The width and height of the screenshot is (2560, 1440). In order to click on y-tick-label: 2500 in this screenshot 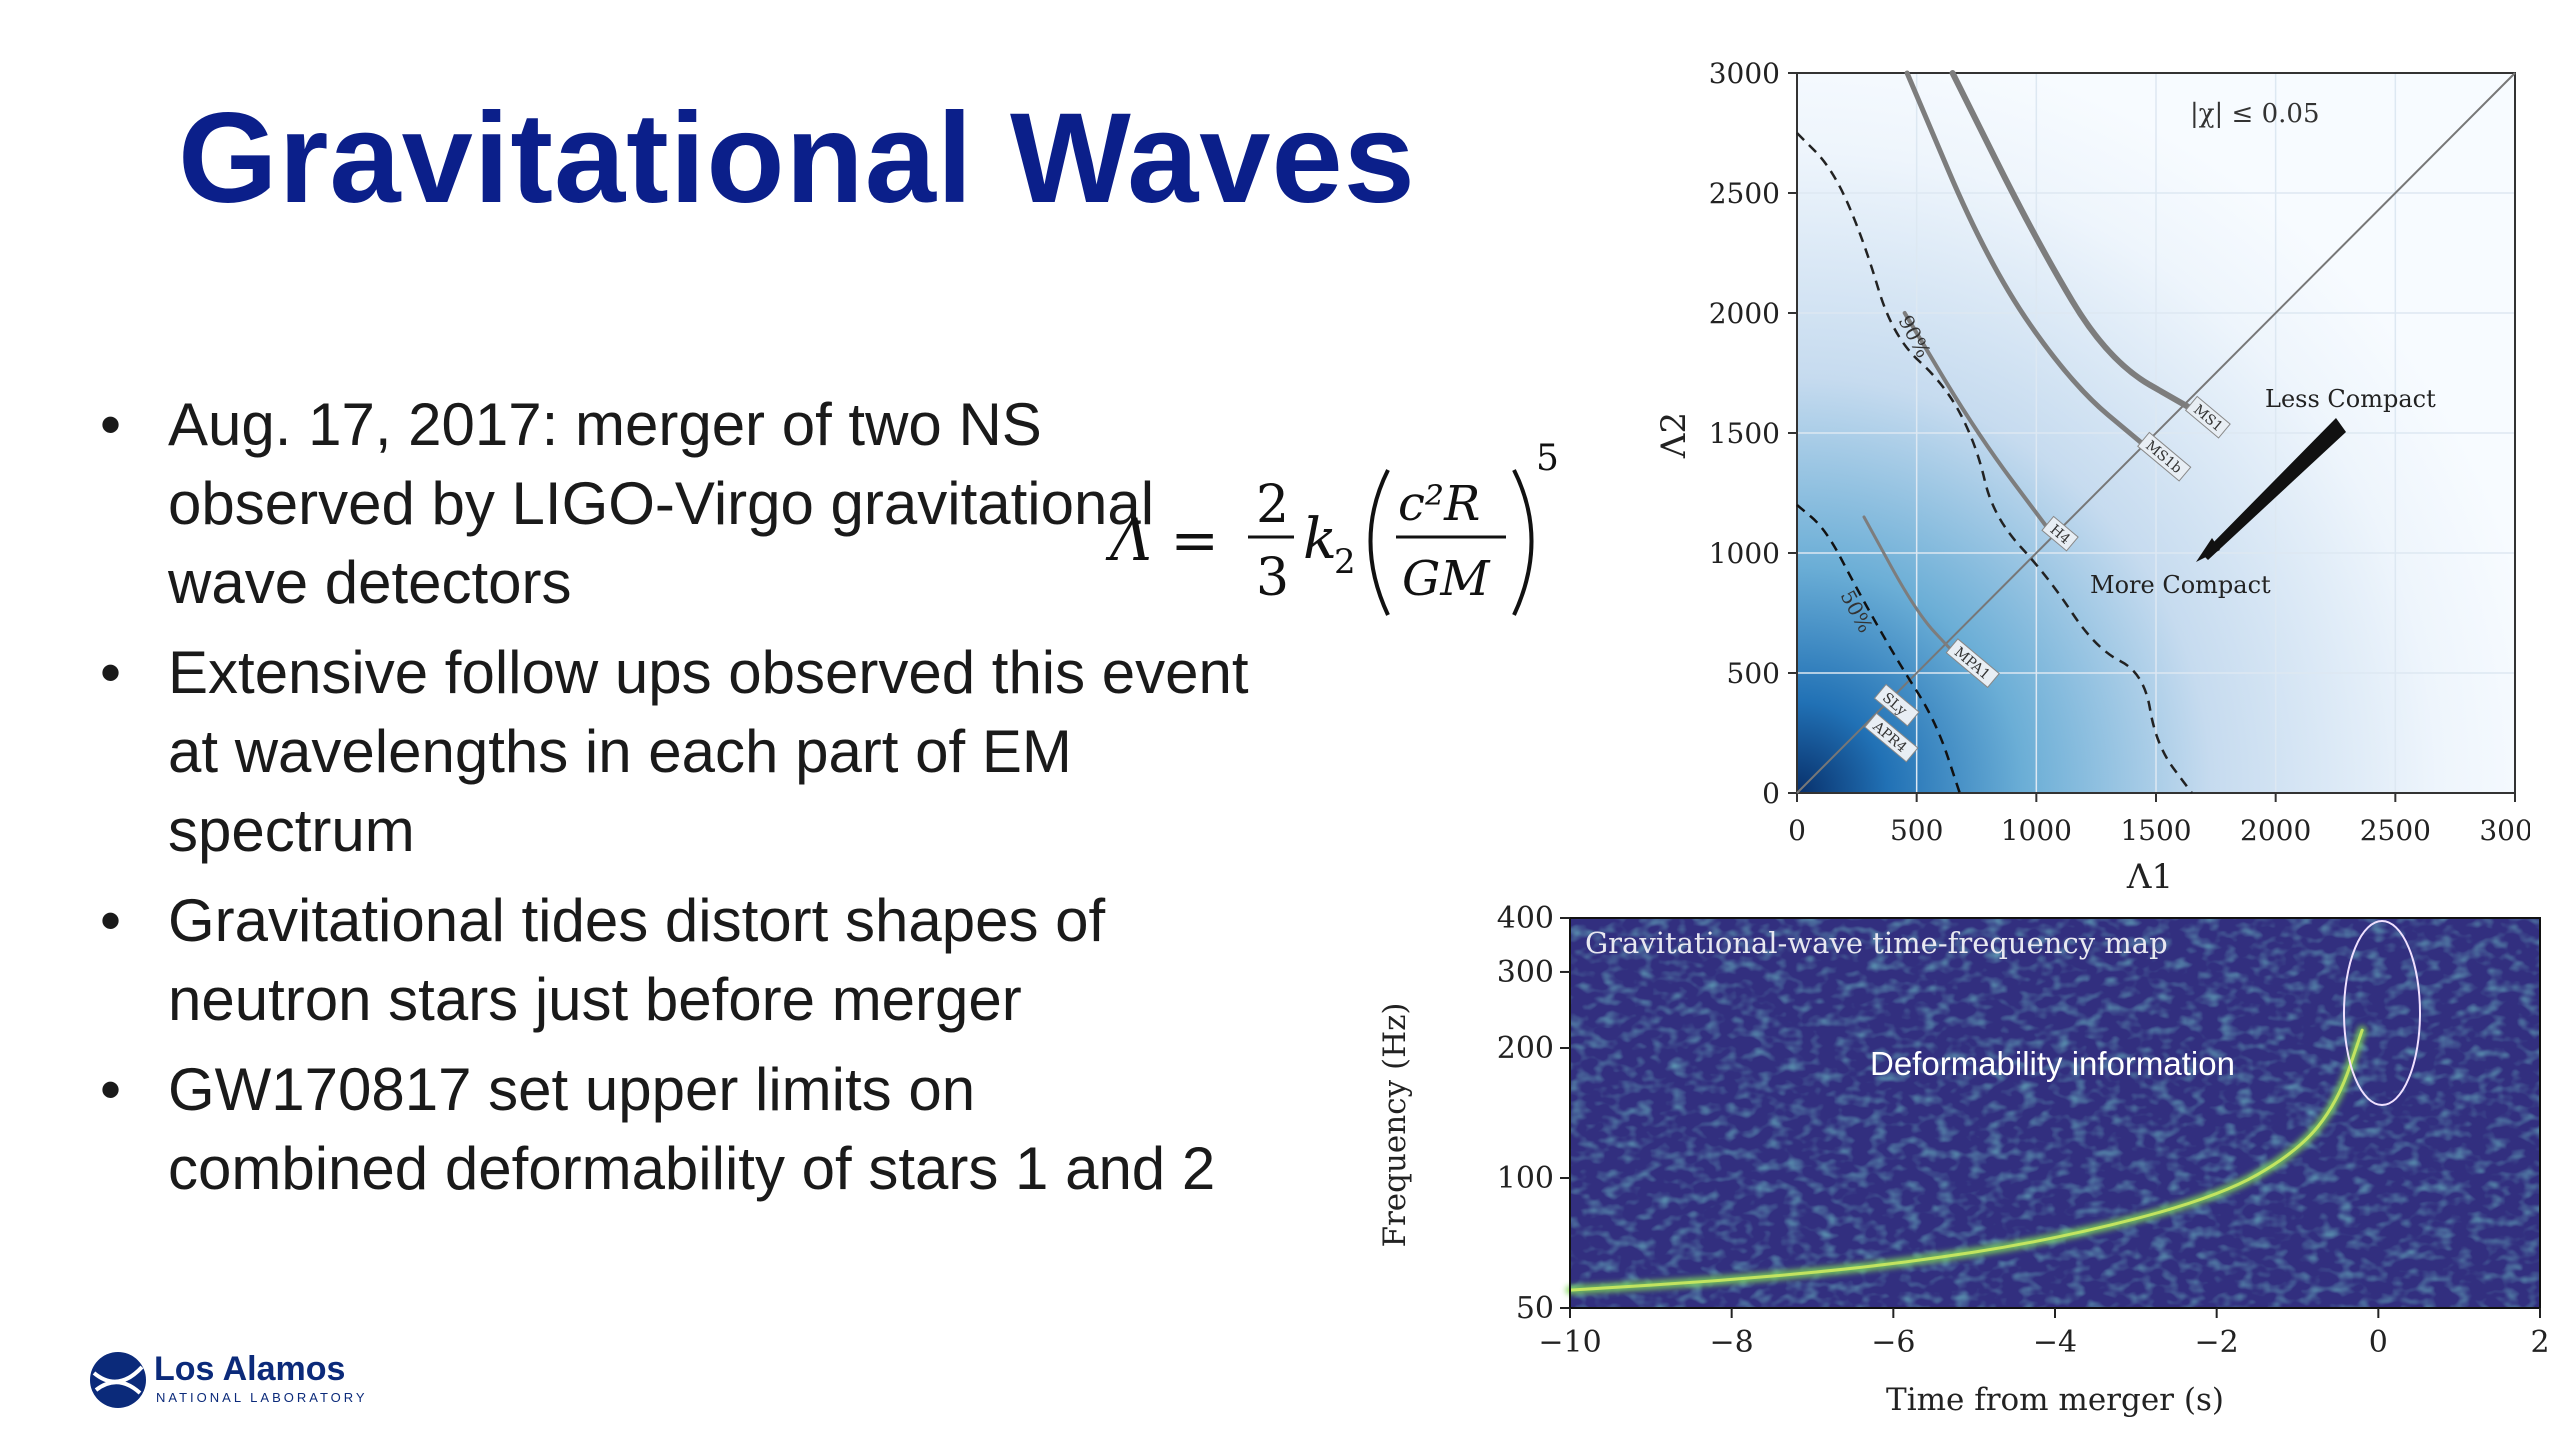, I will do `click(1744, 193)`.